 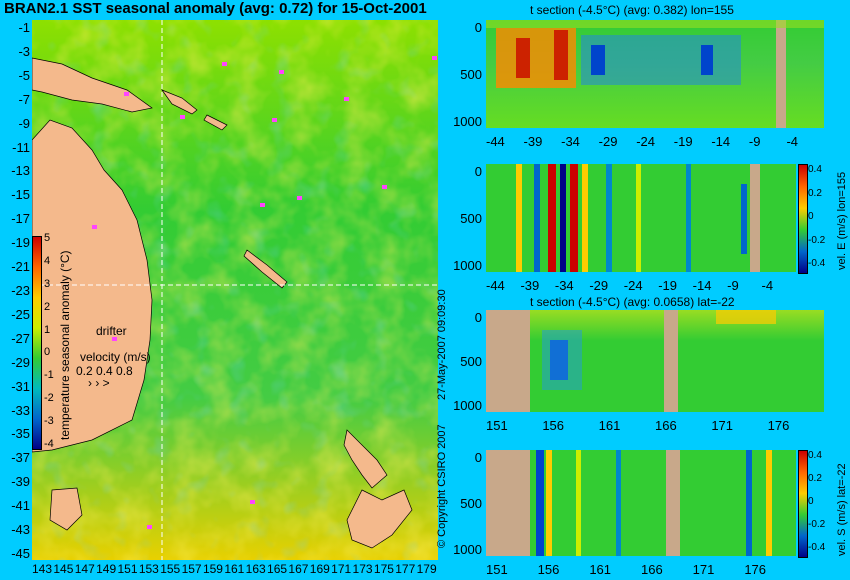 I want to click on tick-label: 173, so click(x=362, y=569).